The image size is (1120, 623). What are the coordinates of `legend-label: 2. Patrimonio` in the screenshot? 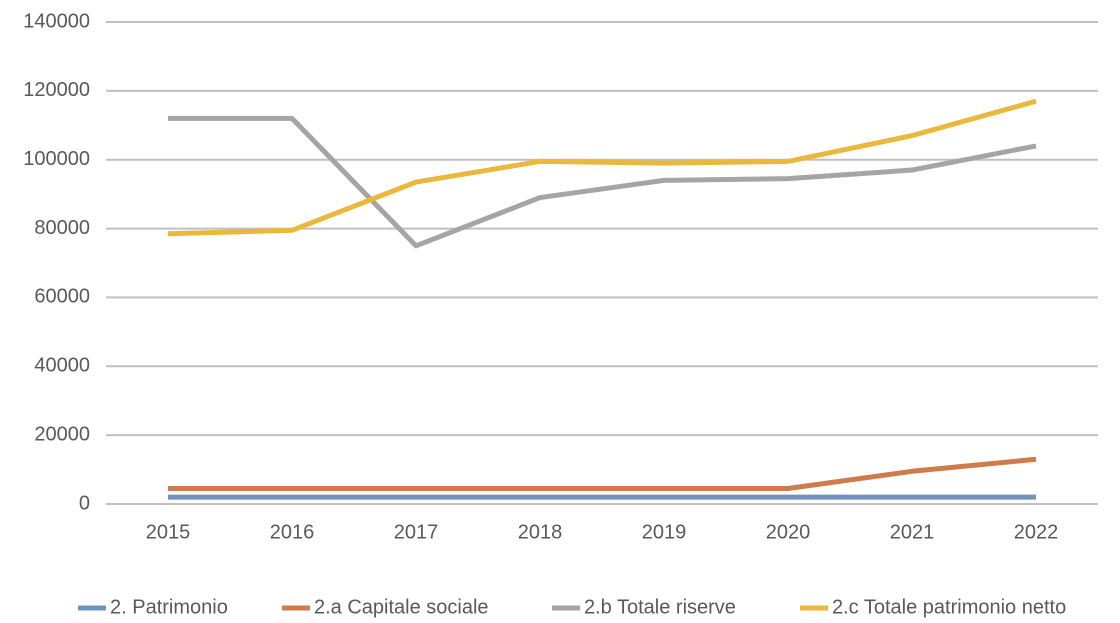 It's located at (169, 607).